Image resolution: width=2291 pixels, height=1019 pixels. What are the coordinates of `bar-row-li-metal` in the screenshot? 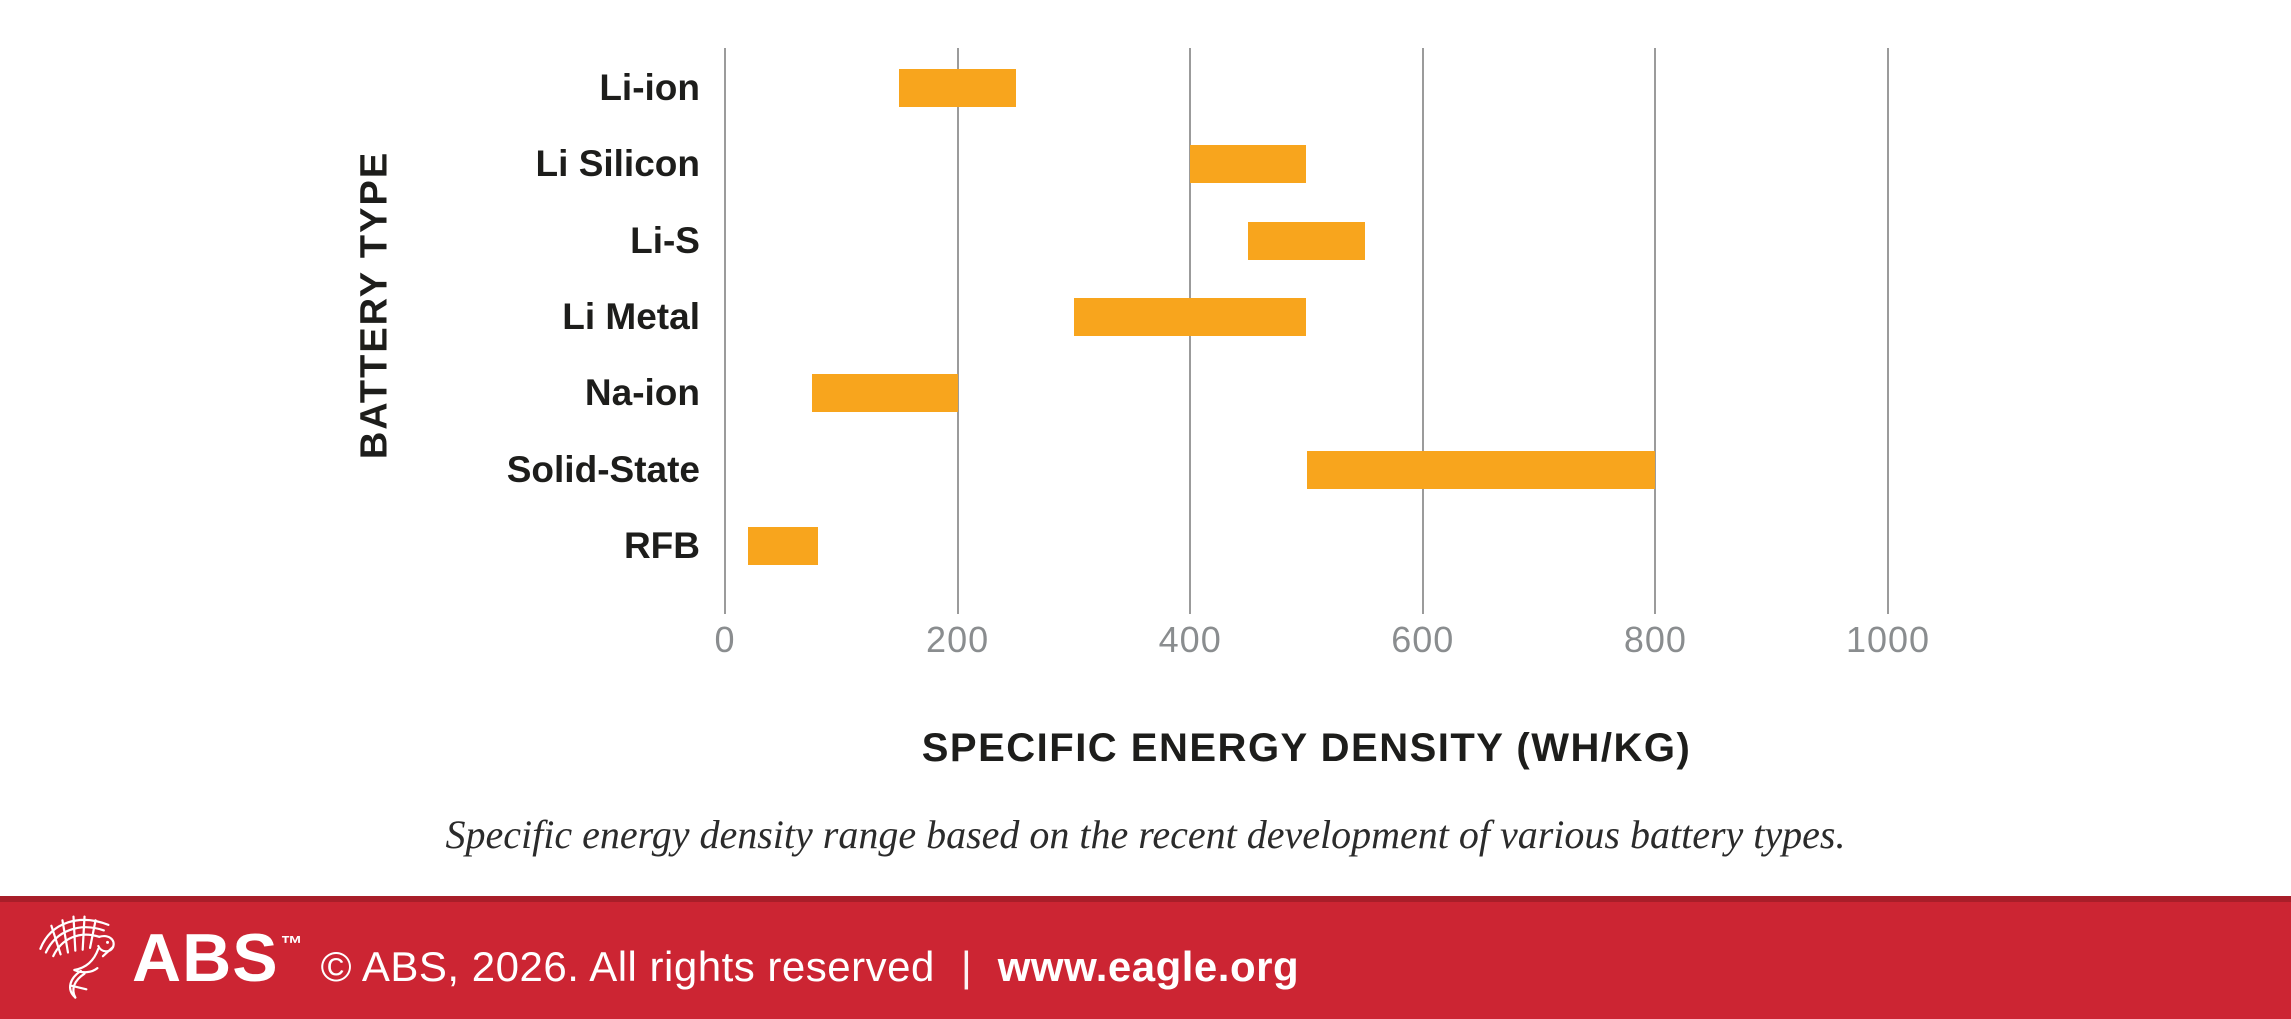 It's located at (1306, 317).